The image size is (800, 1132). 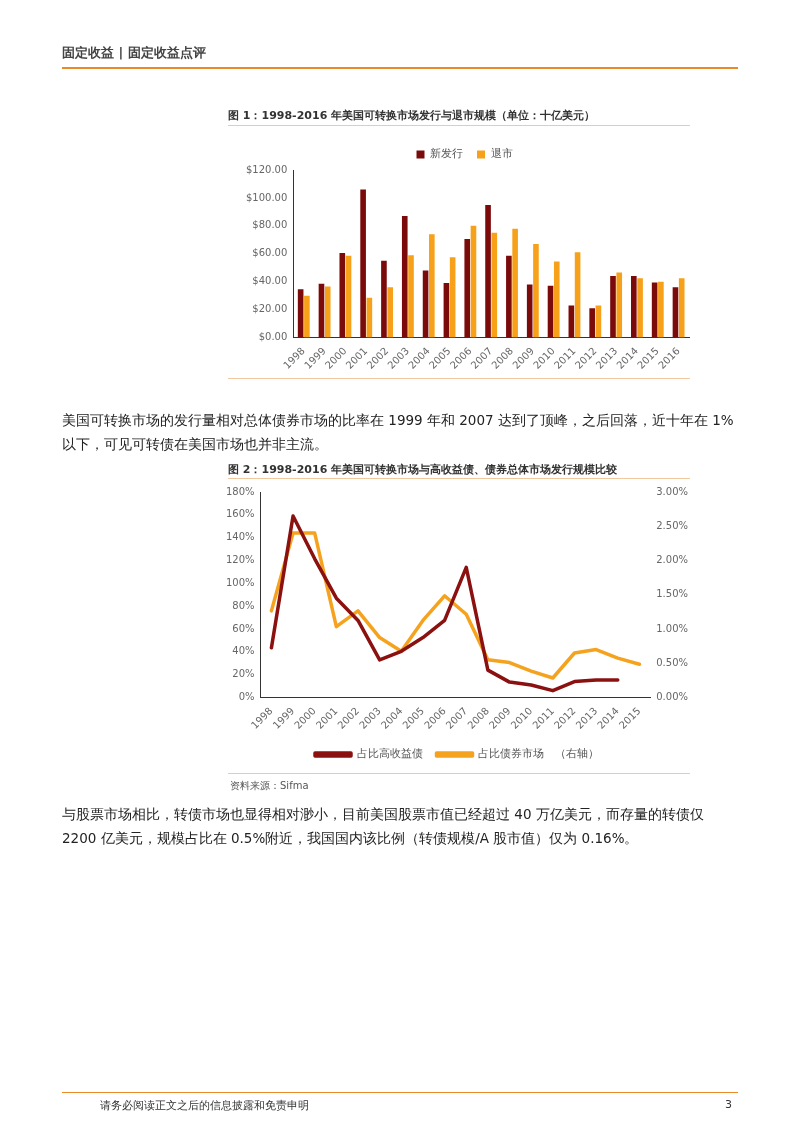 I want to click on y-tick-label: $100.00, so click(x=266, y=197).